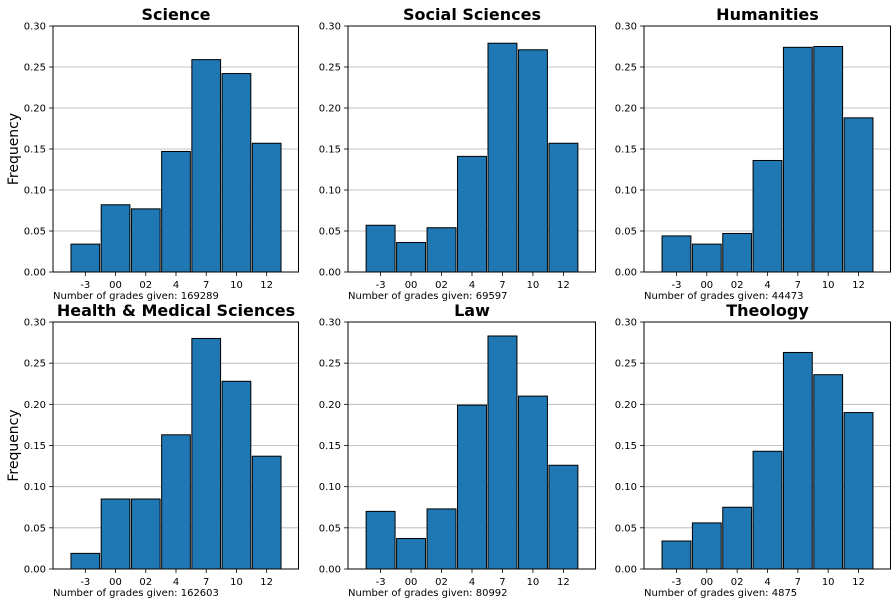 The image size is (891, 601). What do you see at coordinates (720, 593) in the screenshot?
I see `grade-count-label: Number of grades given: 4875` at bounding box center [720, 593].